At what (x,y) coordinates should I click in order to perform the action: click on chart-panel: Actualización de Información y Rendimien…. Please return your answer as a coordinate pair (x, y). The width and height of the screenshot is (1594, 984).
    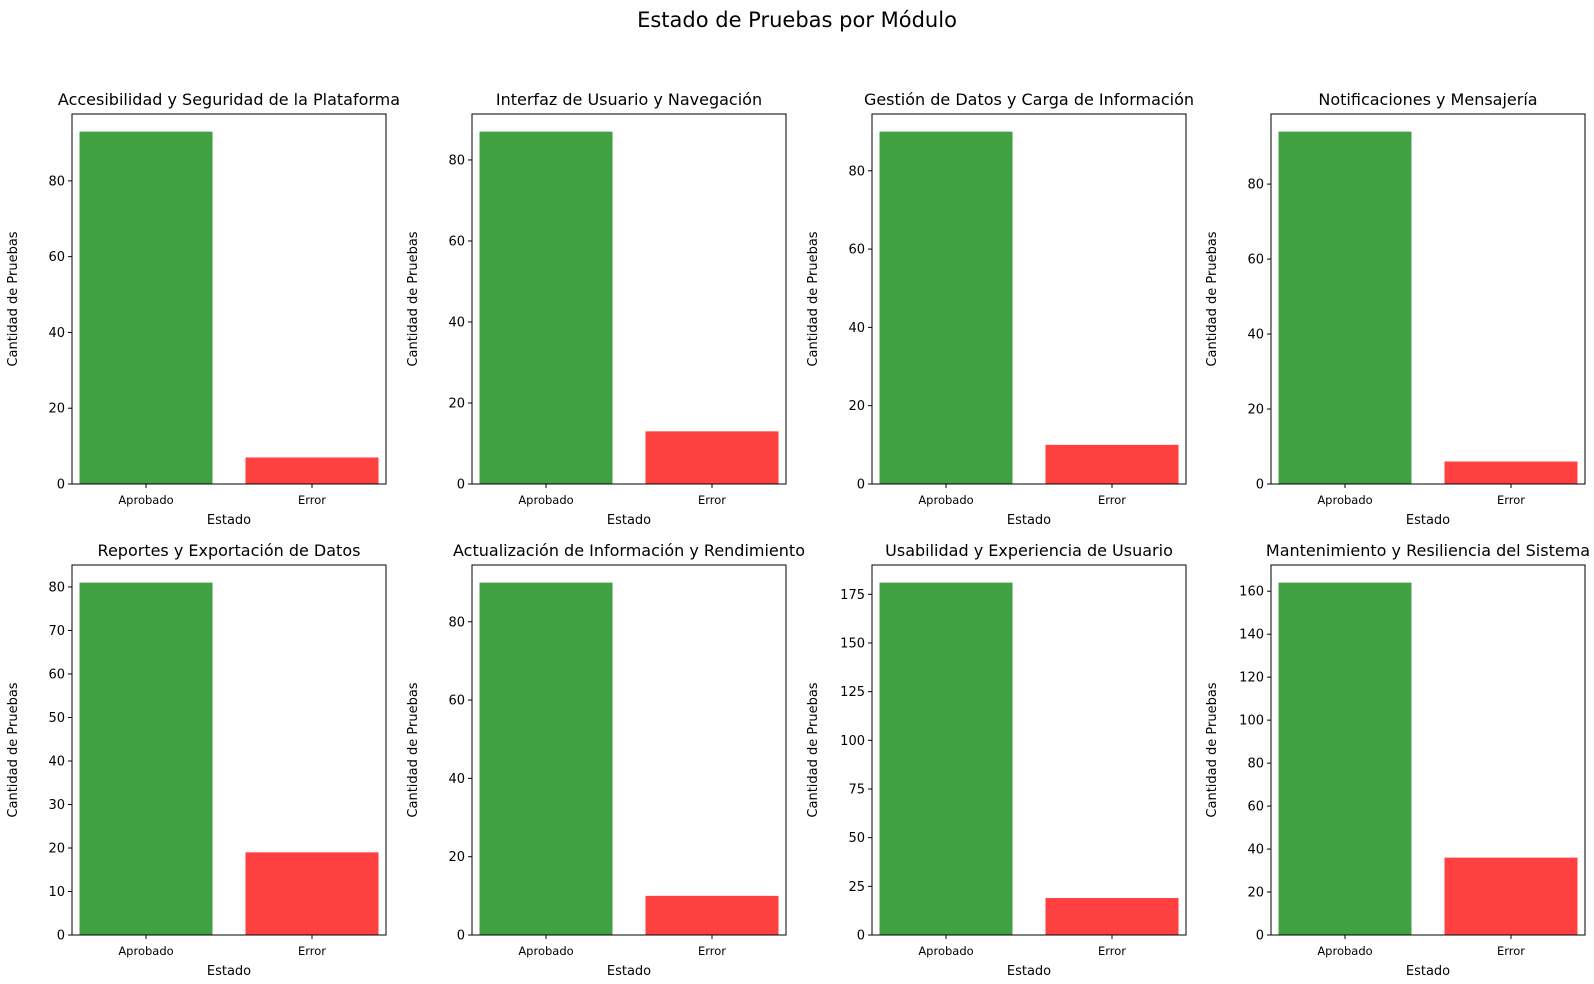
    Looking at the image, I should click on (605, 760).